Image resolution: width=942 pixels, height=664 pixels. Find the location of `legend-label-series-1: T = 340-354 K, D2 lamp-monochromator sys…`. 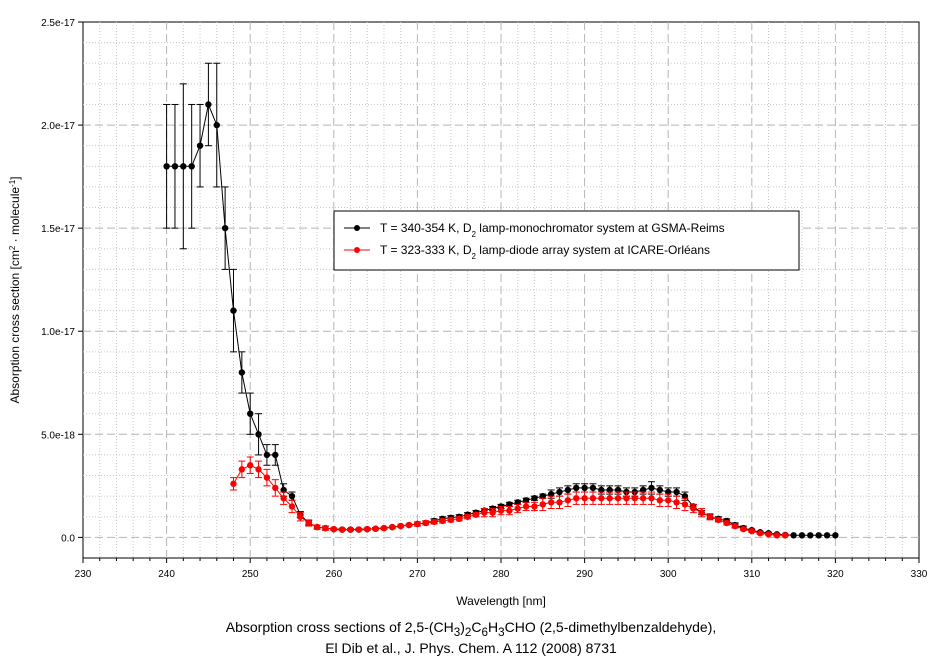

legend-label-series-1: T = 340-354 K, D2 lamp-monochromator sys… is located at coordinates (552, 230).